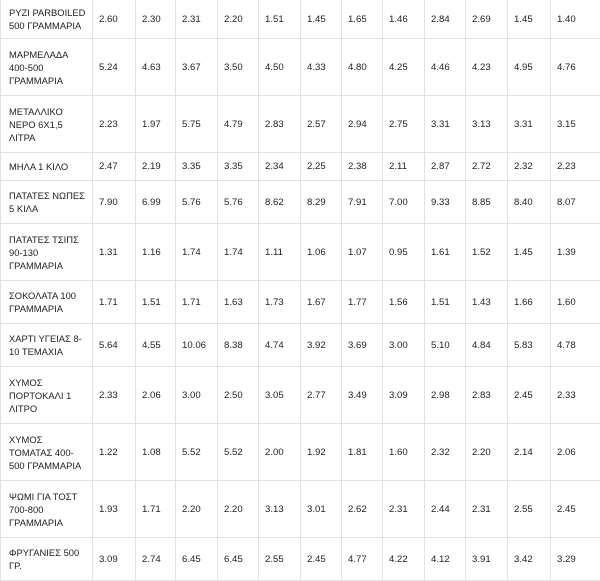  I want to click on product-name-cell: ΧΥΜΟΣ ΤΟΜΑΤΑΣ 400-500 ΓΡΑΜΜΑΡΙΑ, so click(47, 452).